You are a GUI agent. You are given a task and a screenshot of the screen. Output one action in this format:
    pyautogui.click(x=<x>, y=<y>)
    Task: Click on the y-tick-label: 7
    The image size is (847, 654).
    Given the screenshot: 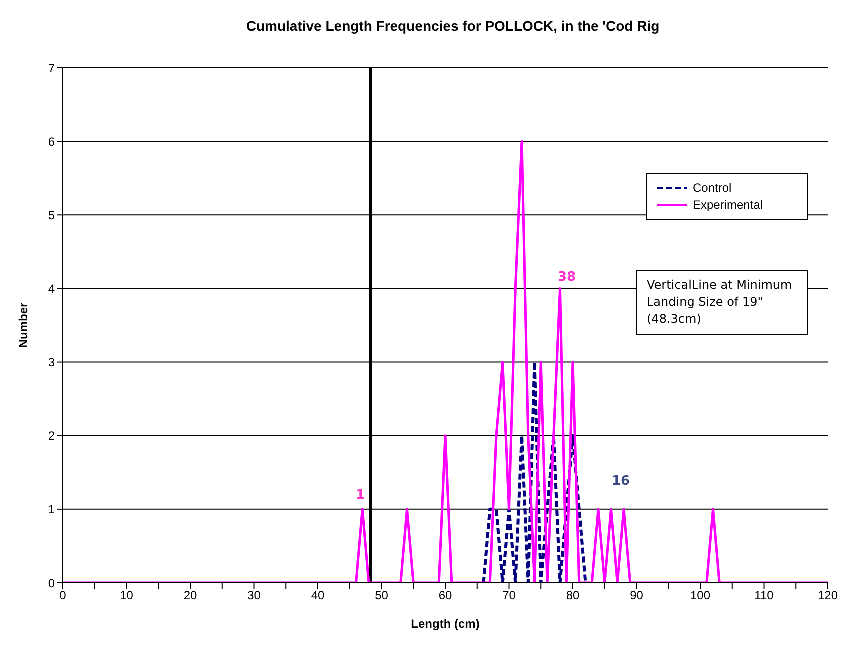 What is the action you would take?
    pyautogui.click(x=52, y=68)
    